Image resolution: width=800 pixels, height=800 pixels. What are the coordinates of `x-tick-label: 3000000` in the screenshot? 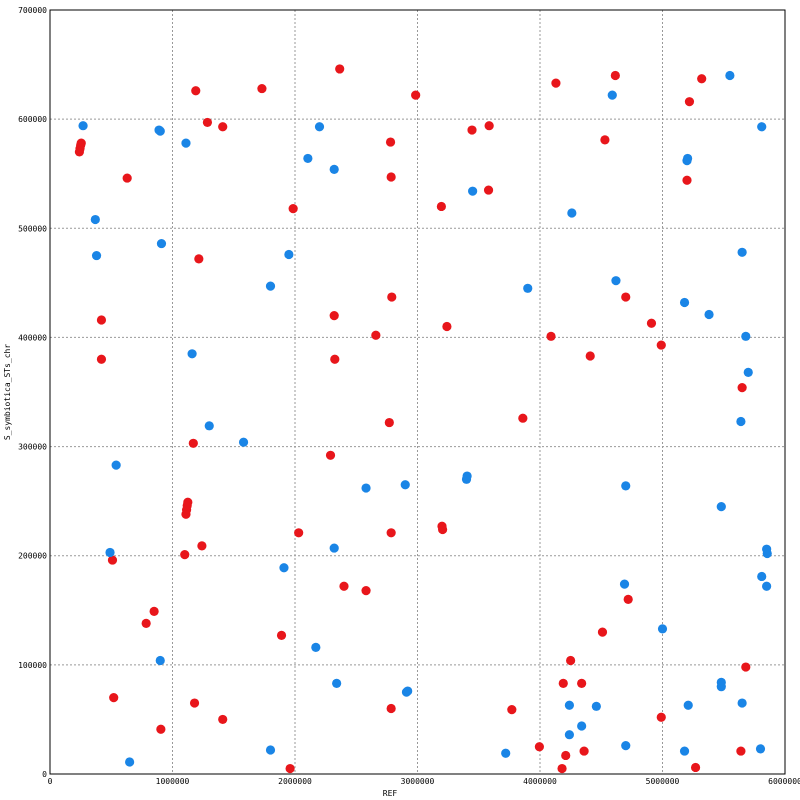 It's located at (418, 781).